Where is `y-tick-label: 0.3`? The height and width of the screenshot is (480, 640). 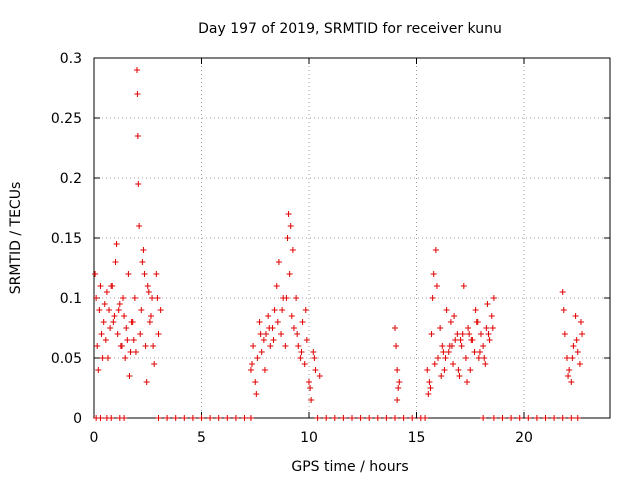
y-tick-label: 0.3 is located at coordinates (71, 59).